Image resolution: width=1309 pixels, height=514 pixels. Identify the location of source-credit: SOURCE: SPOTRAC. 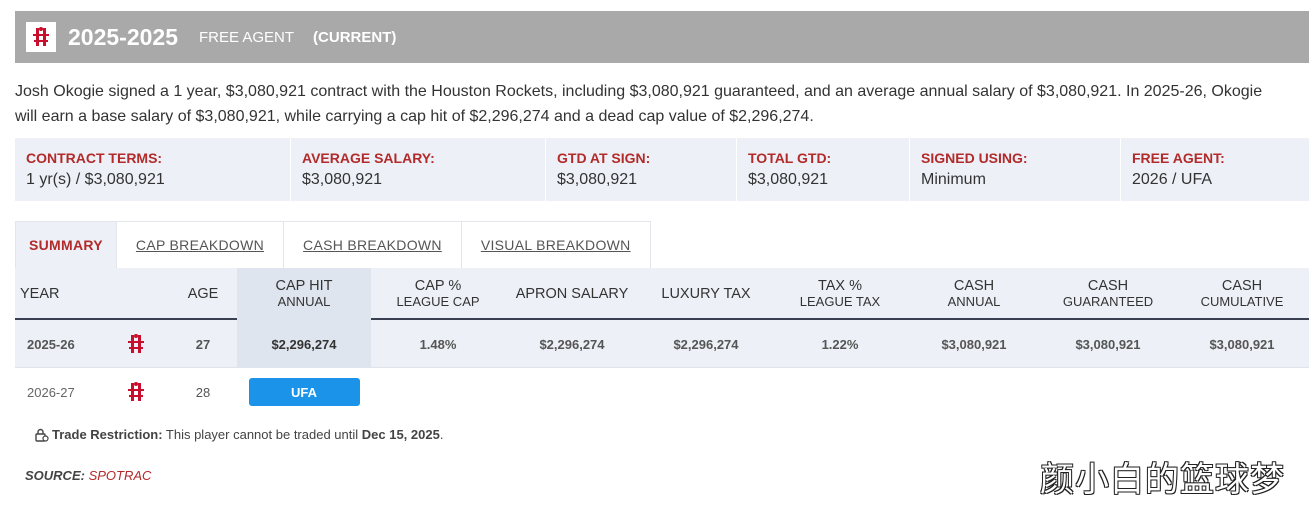
(88, 475).